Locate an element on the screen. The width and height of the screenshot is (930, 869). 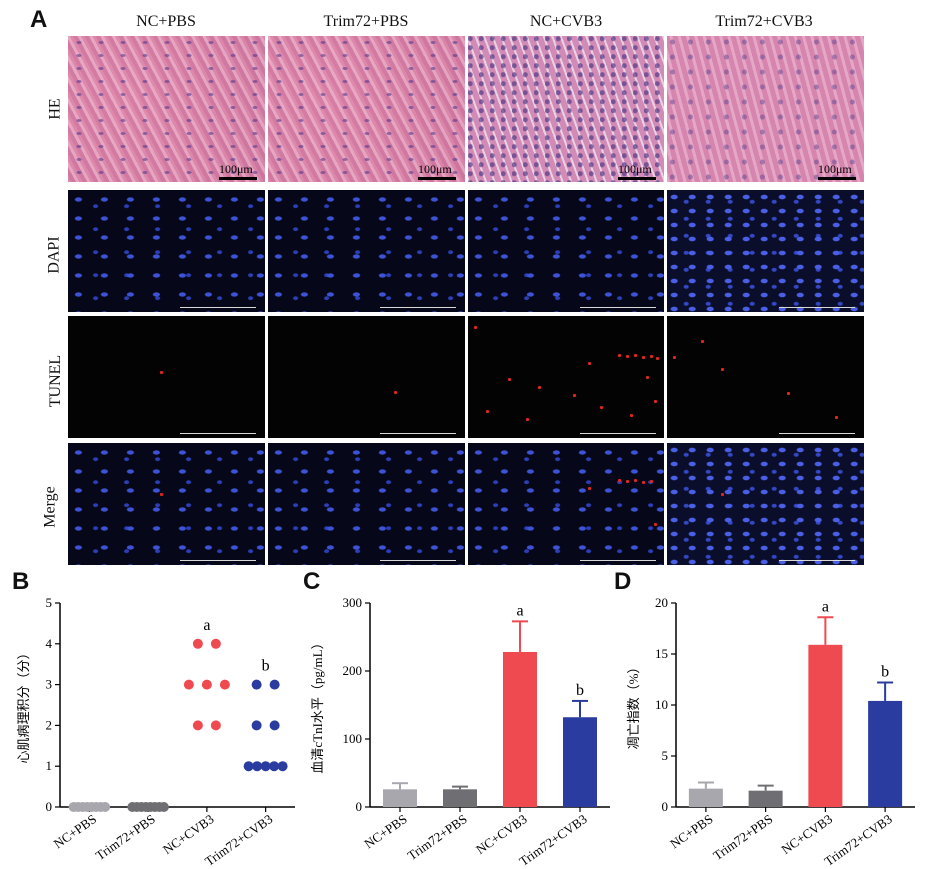
he-image-nc-cvb3: 100μm is located at coordinates (566, 109).